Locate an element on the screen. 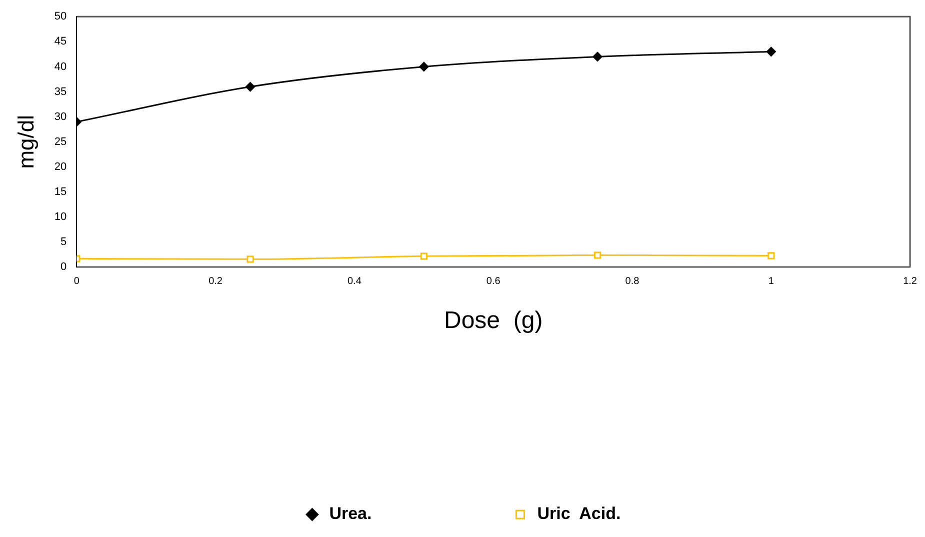  y-tick-label: 5 is located at coordinates (63, 242).